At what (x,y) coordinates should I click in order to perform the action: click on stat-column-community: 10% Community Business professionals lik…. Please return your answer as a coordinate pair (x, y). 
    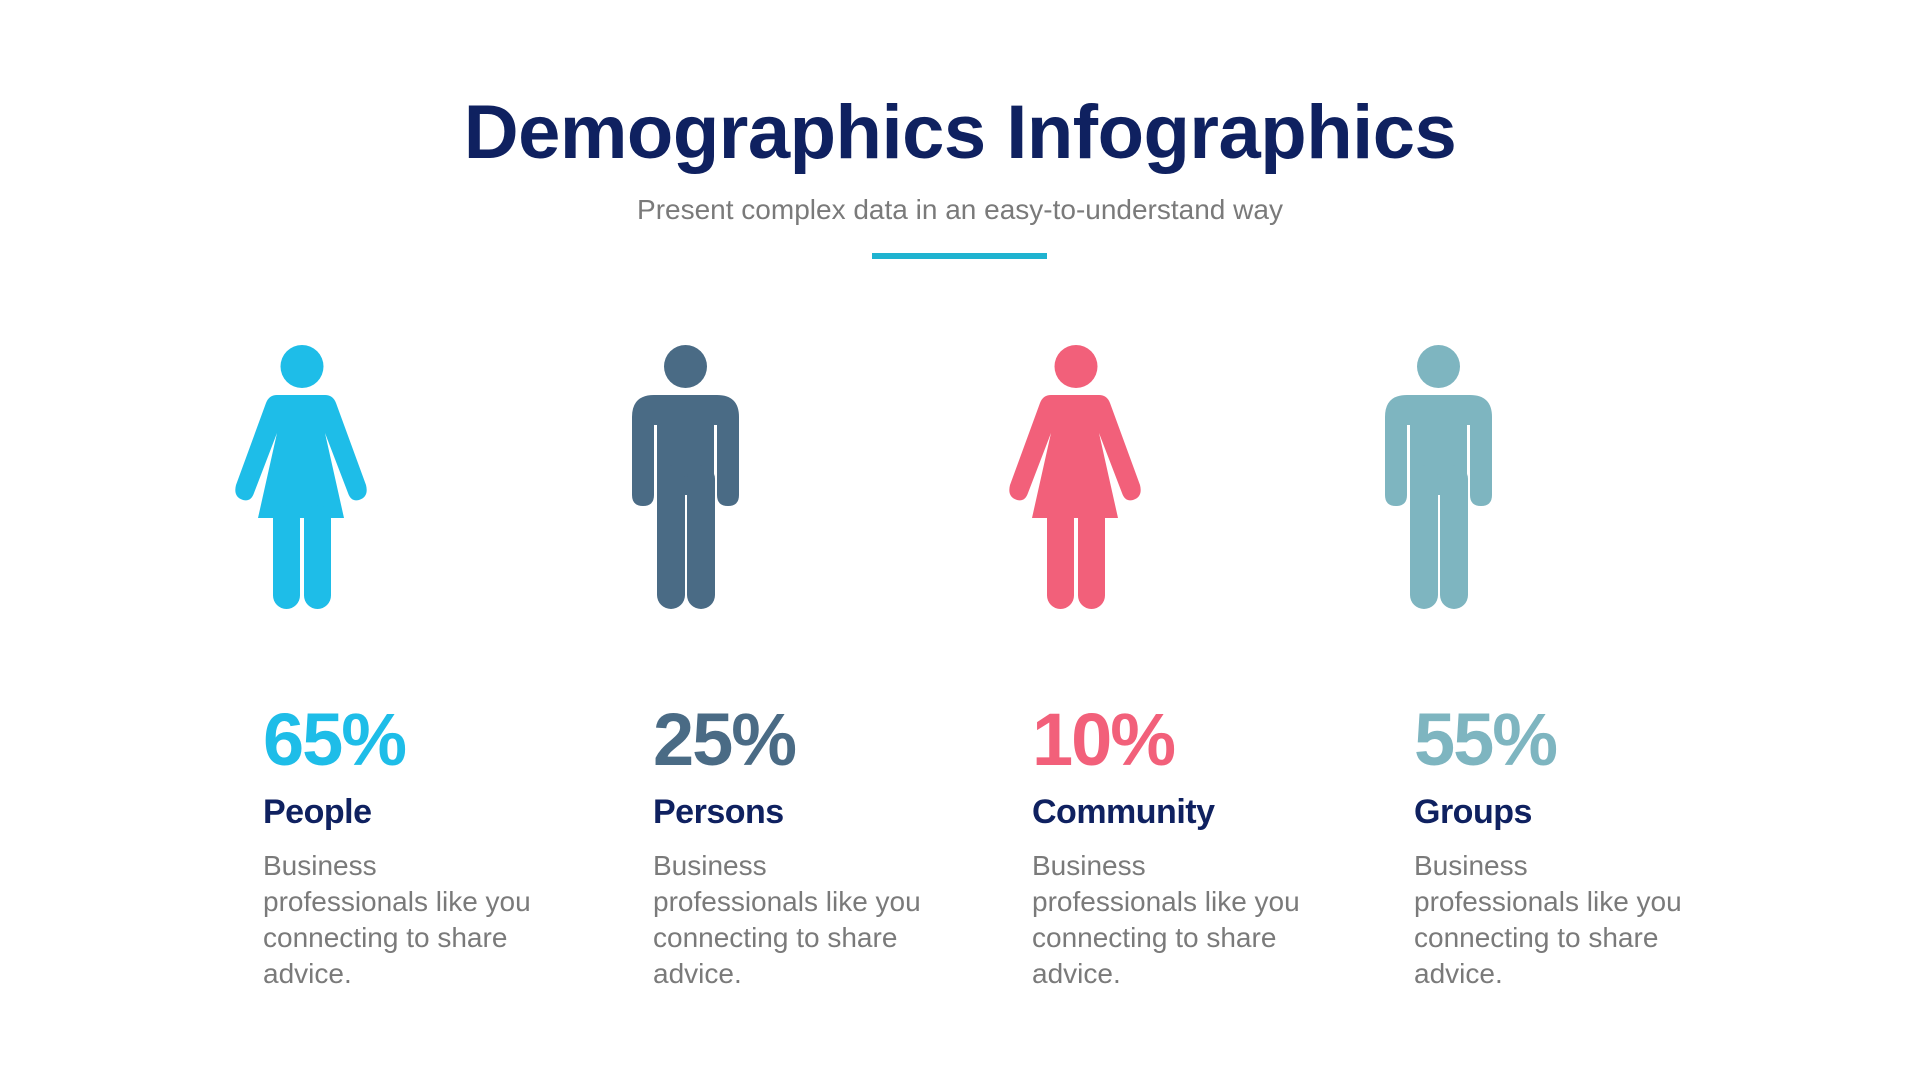
    Looking at the image, I should click on (1197, 846).